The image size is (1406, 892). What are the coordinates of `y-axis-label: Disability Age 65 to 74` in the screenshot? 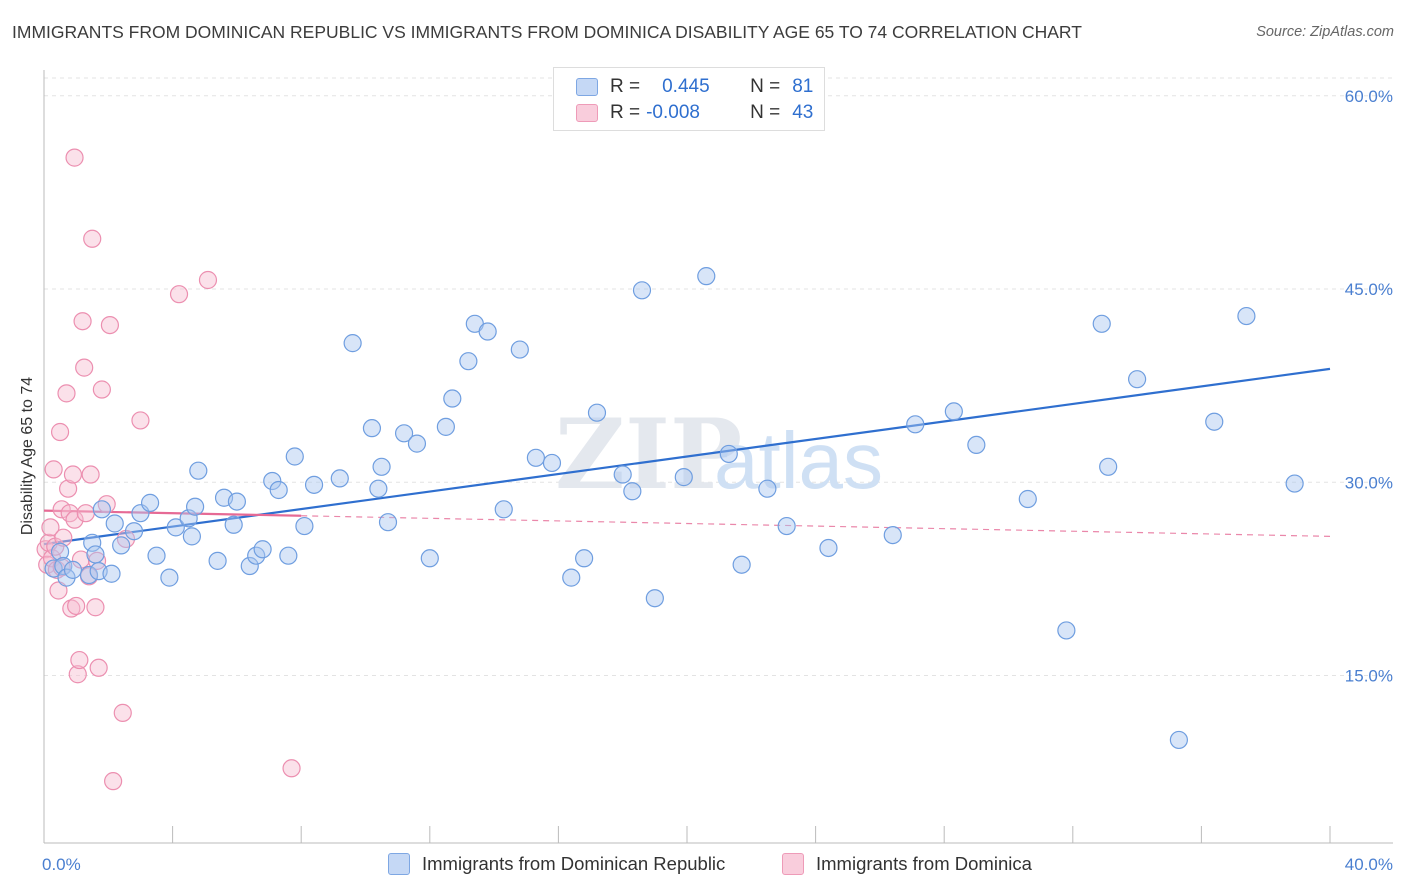 It's located at (27, 456).